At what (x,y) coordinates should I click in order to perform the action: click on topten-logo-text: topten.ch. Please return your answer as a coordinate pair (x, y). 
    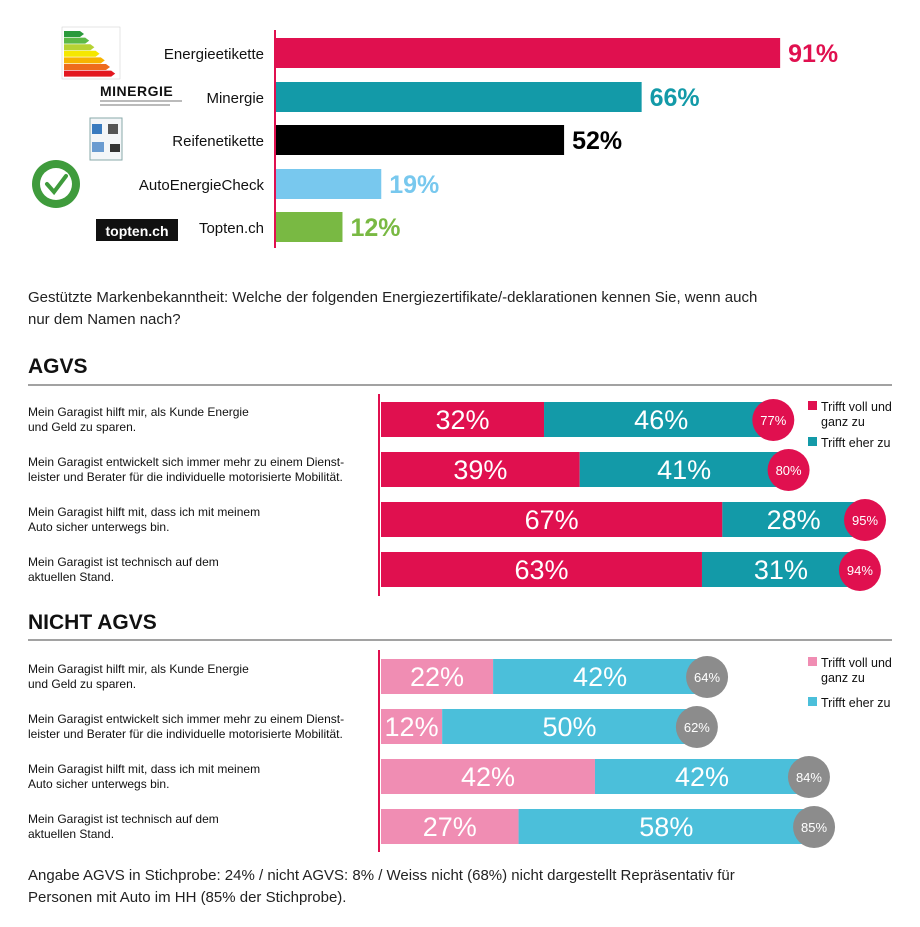
    Looking at the image, I should click on (137, 231).